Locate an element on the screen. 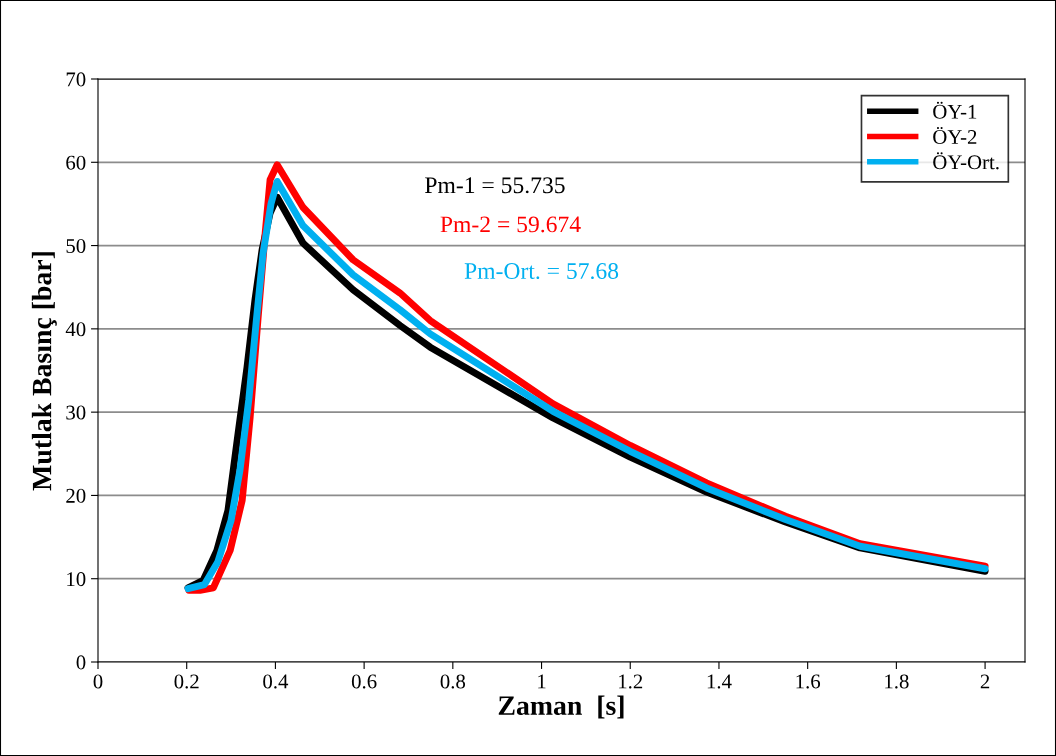 Image resolution: width=1056 pixels, height=756 pixels. x-tick-label: 2 is located at coordinates (985, 681).